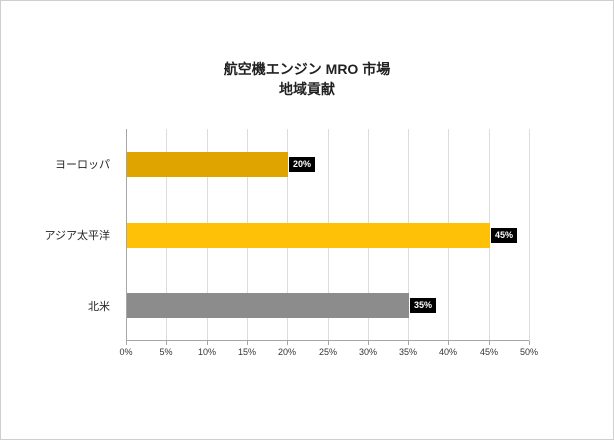 The image size is (614, 440). What do you see at coordinates (529, 235) in the screenshot?
I see `gridline` at bounding box center [529, 235].